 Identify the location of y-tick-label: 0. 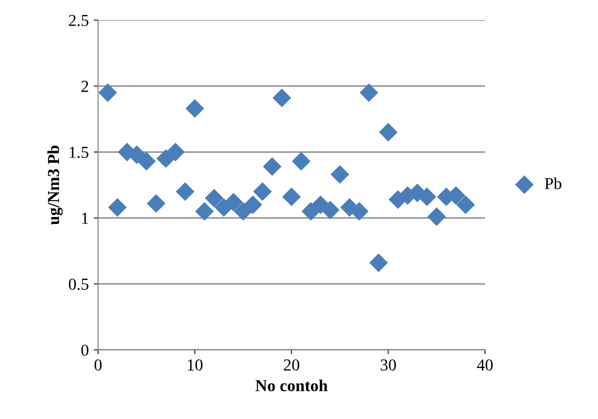
(84, 350).